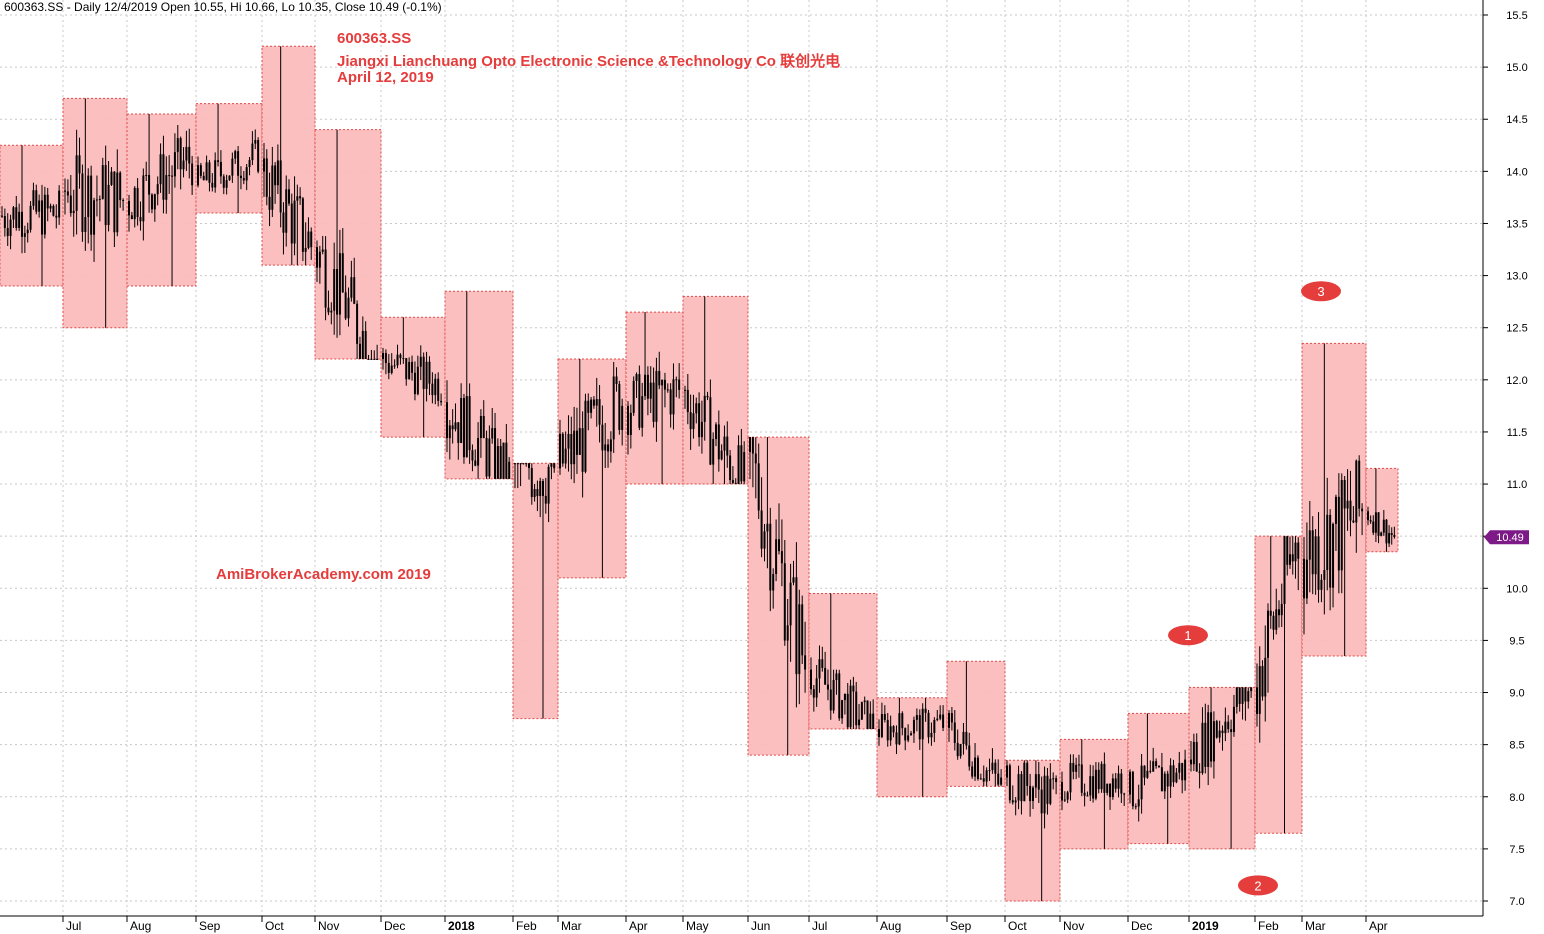  What do you see at coordinates (1188, 635) in the screenshot?
I see `annotation-marker` at bounding box center [1188, 635].